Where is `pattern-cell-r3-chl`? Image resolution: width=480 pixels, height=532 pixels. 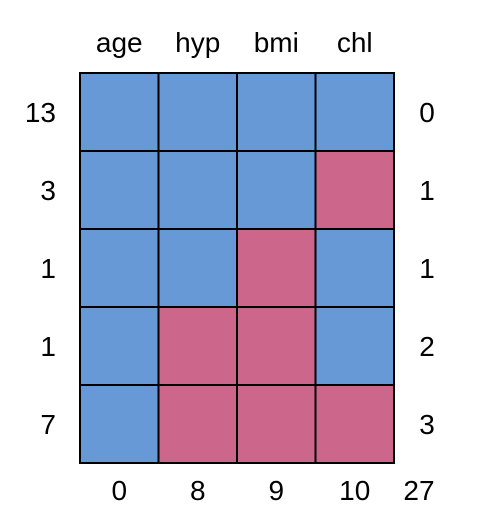
pattern-cell-r3-chl is located at coordinates (354, 268).